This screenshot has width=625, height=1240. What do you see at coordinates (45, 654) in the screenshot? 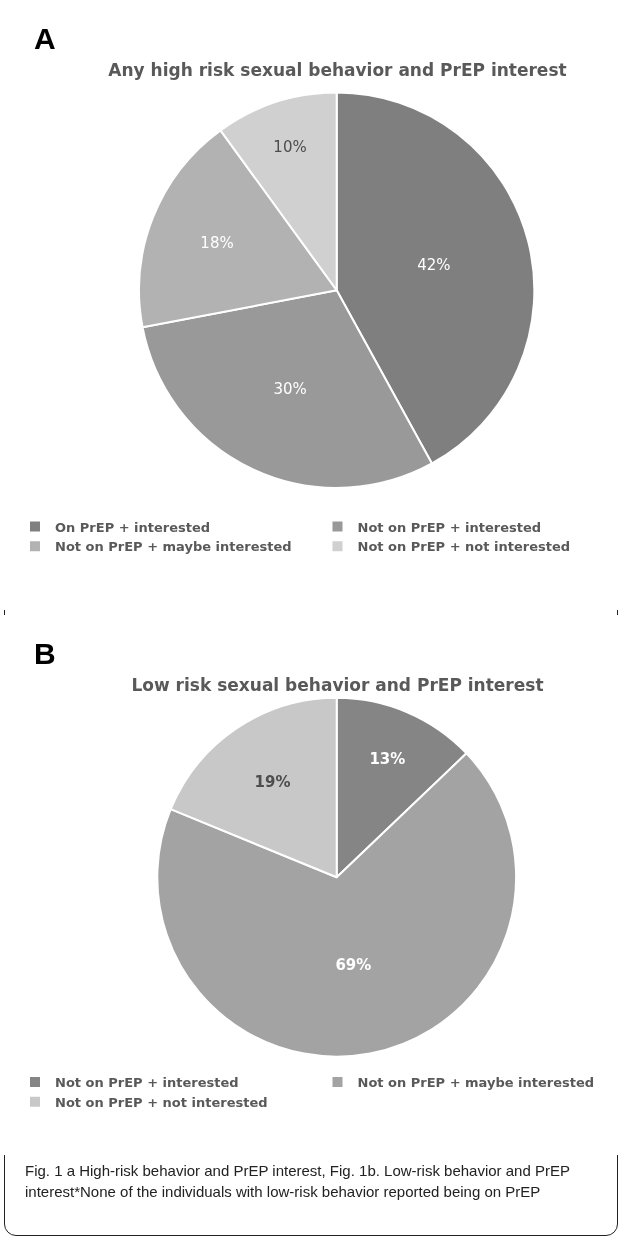
I see `text: B` at bounding box center [45, 654].